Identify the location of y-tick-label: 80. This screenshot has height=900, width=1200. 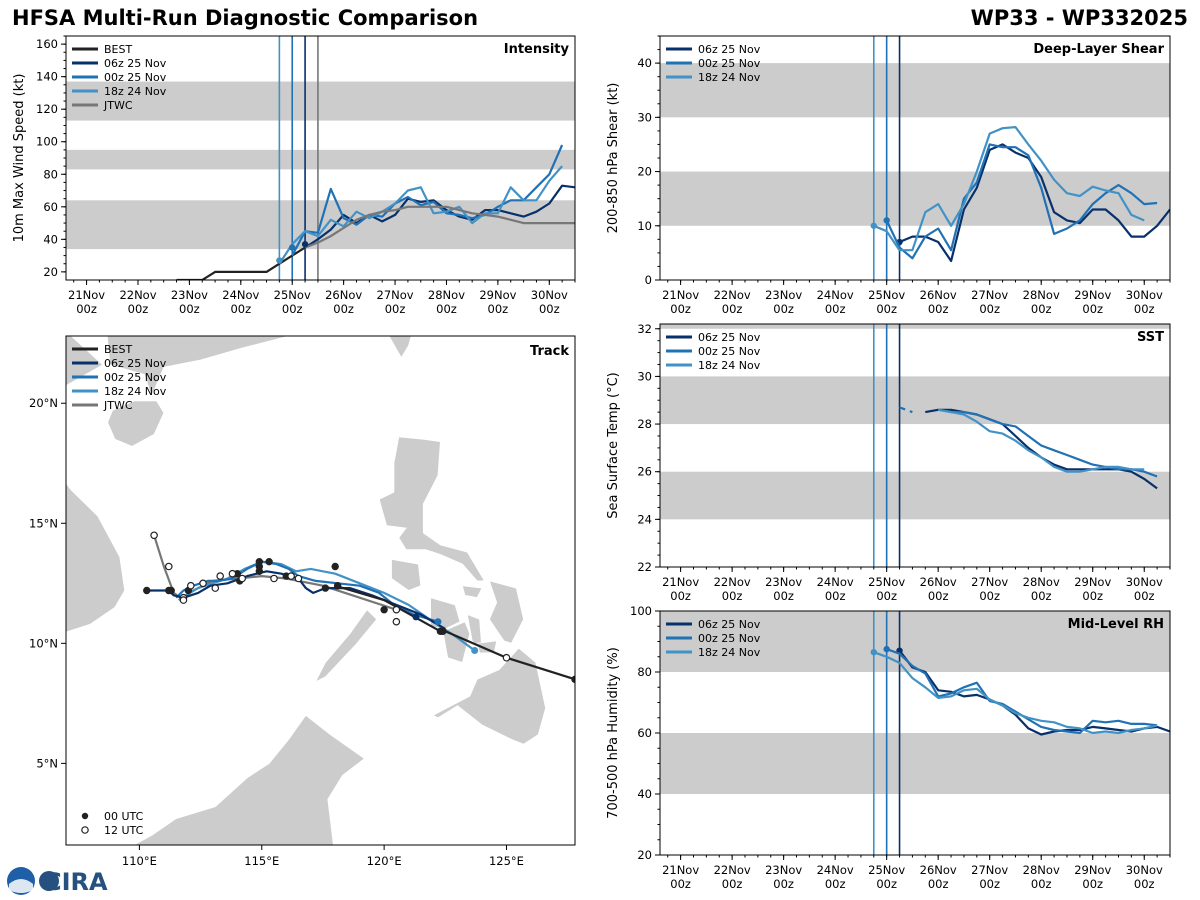
(644, 672).